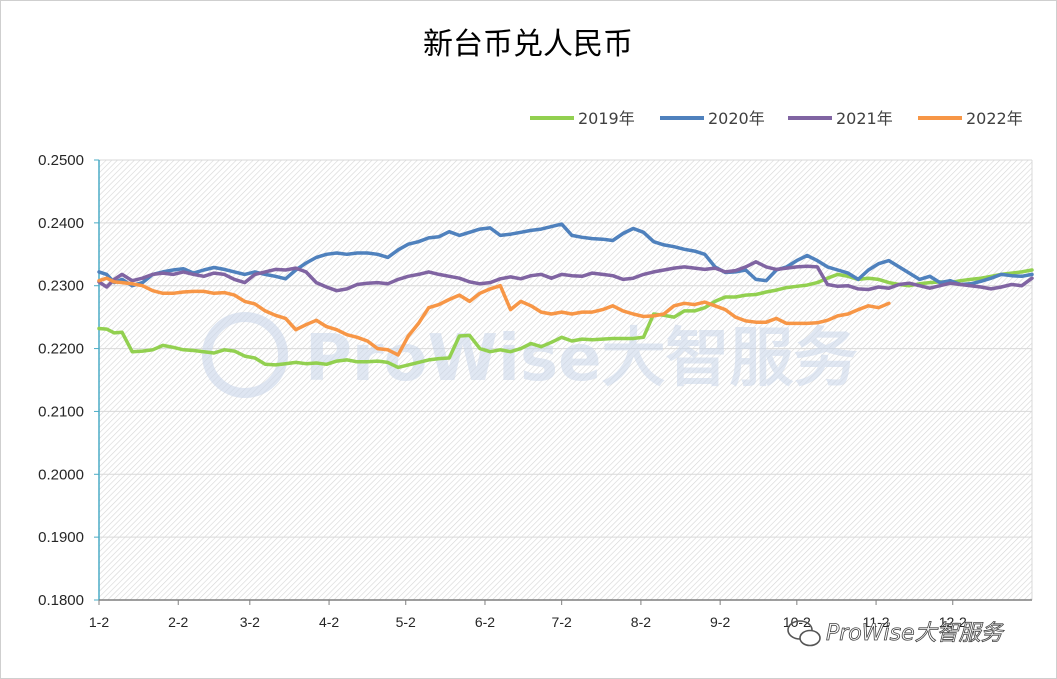 Image resolution: width=1057 pixels, height=679 pixels. Describe the element at coordinates (406, 622) in the screenshot. I see `x-tick-label: 5-2` at that location.